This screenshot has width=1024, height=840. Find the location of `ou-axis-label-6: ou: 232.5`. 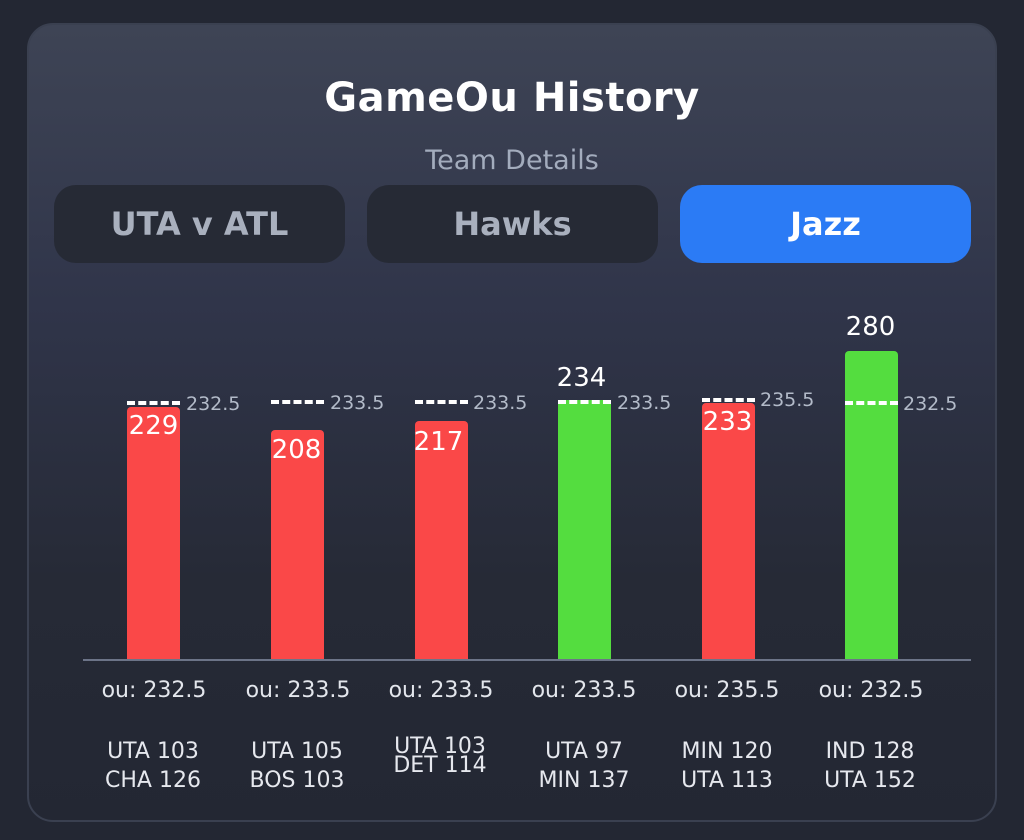

ou-axis-label-6: ou: 232.5 is located at coordinates (871, 690).